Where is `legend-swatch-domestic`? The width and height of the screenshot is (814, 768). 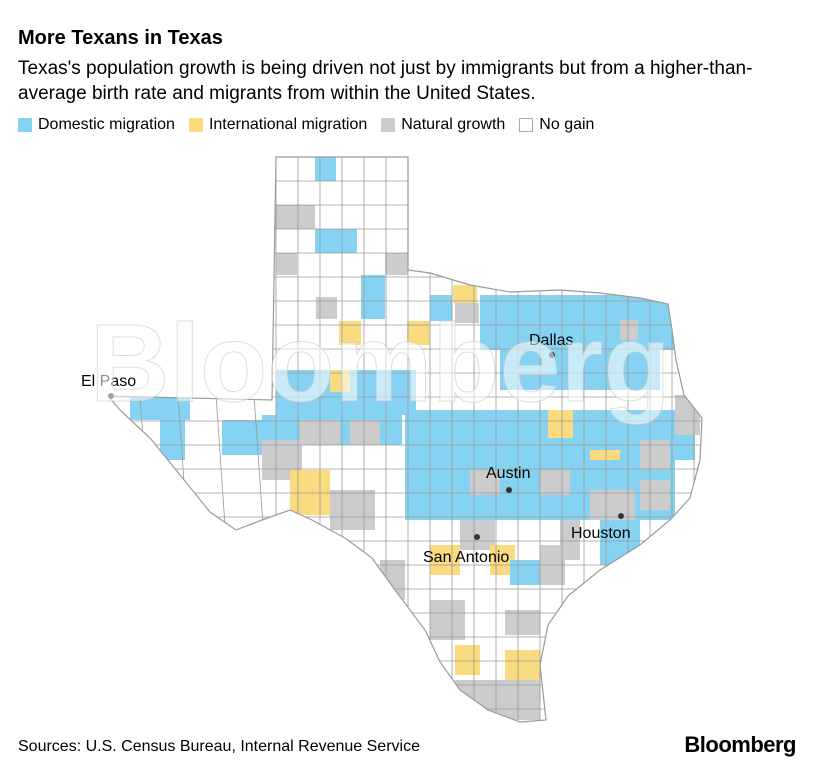 legend-swatch-domestic is located at coordinates (25, 125).